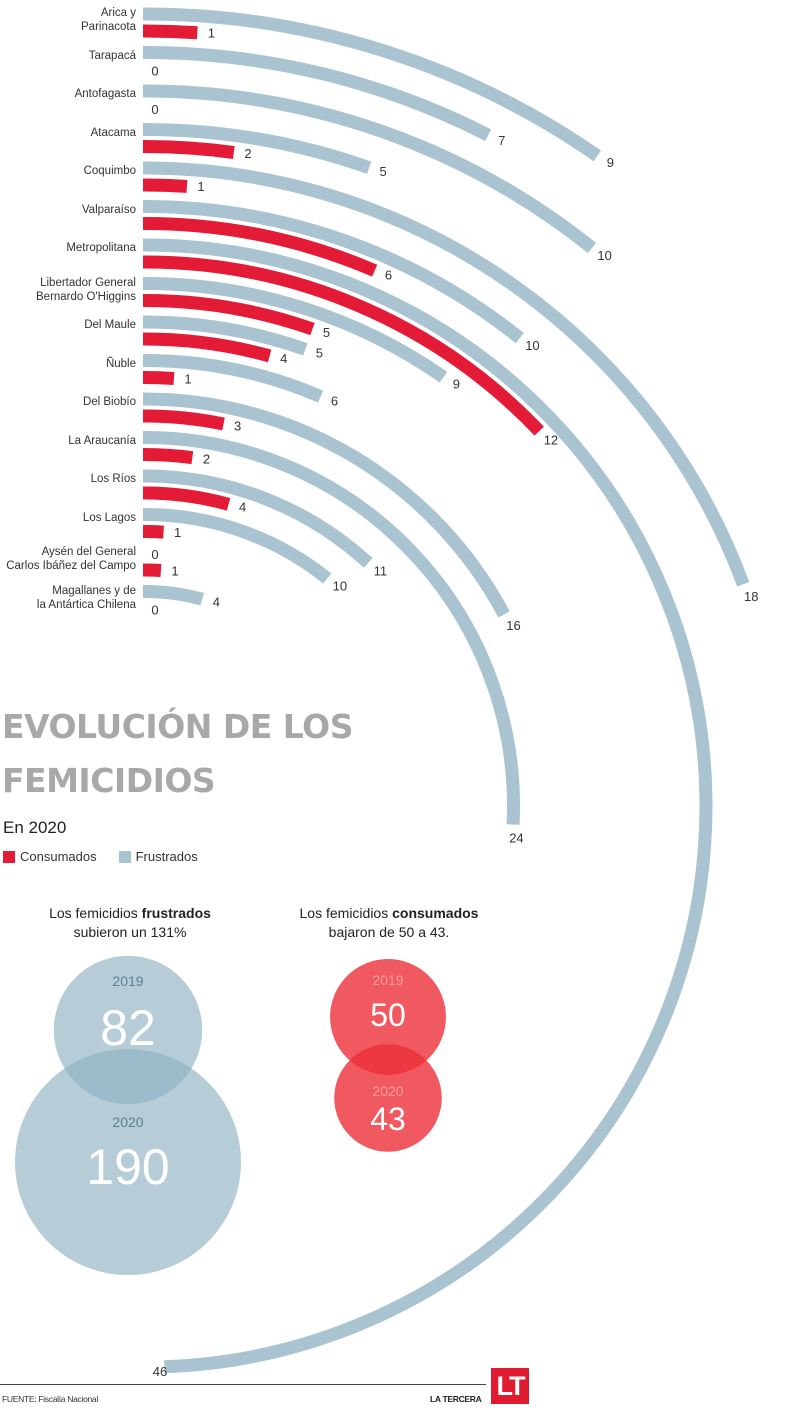 The width and height of the screenshot is (800, 1422). Describe the element at coordinates (102, 440) in the screenshot. I see `region-label-line: La Araucanía` at that location.